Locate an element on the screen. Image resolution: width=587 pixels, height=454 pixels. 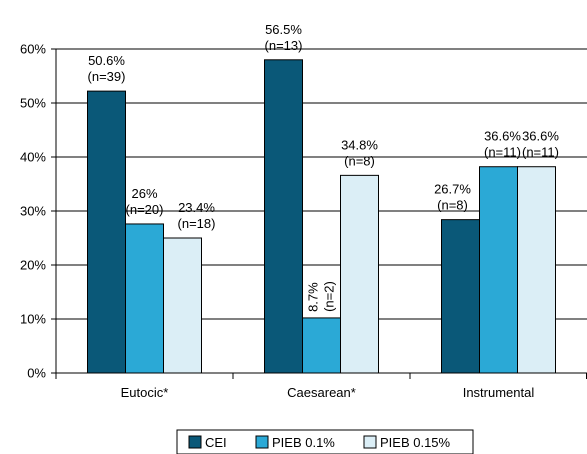
y-tick-label: 30% is located at coordinates (33, 211).